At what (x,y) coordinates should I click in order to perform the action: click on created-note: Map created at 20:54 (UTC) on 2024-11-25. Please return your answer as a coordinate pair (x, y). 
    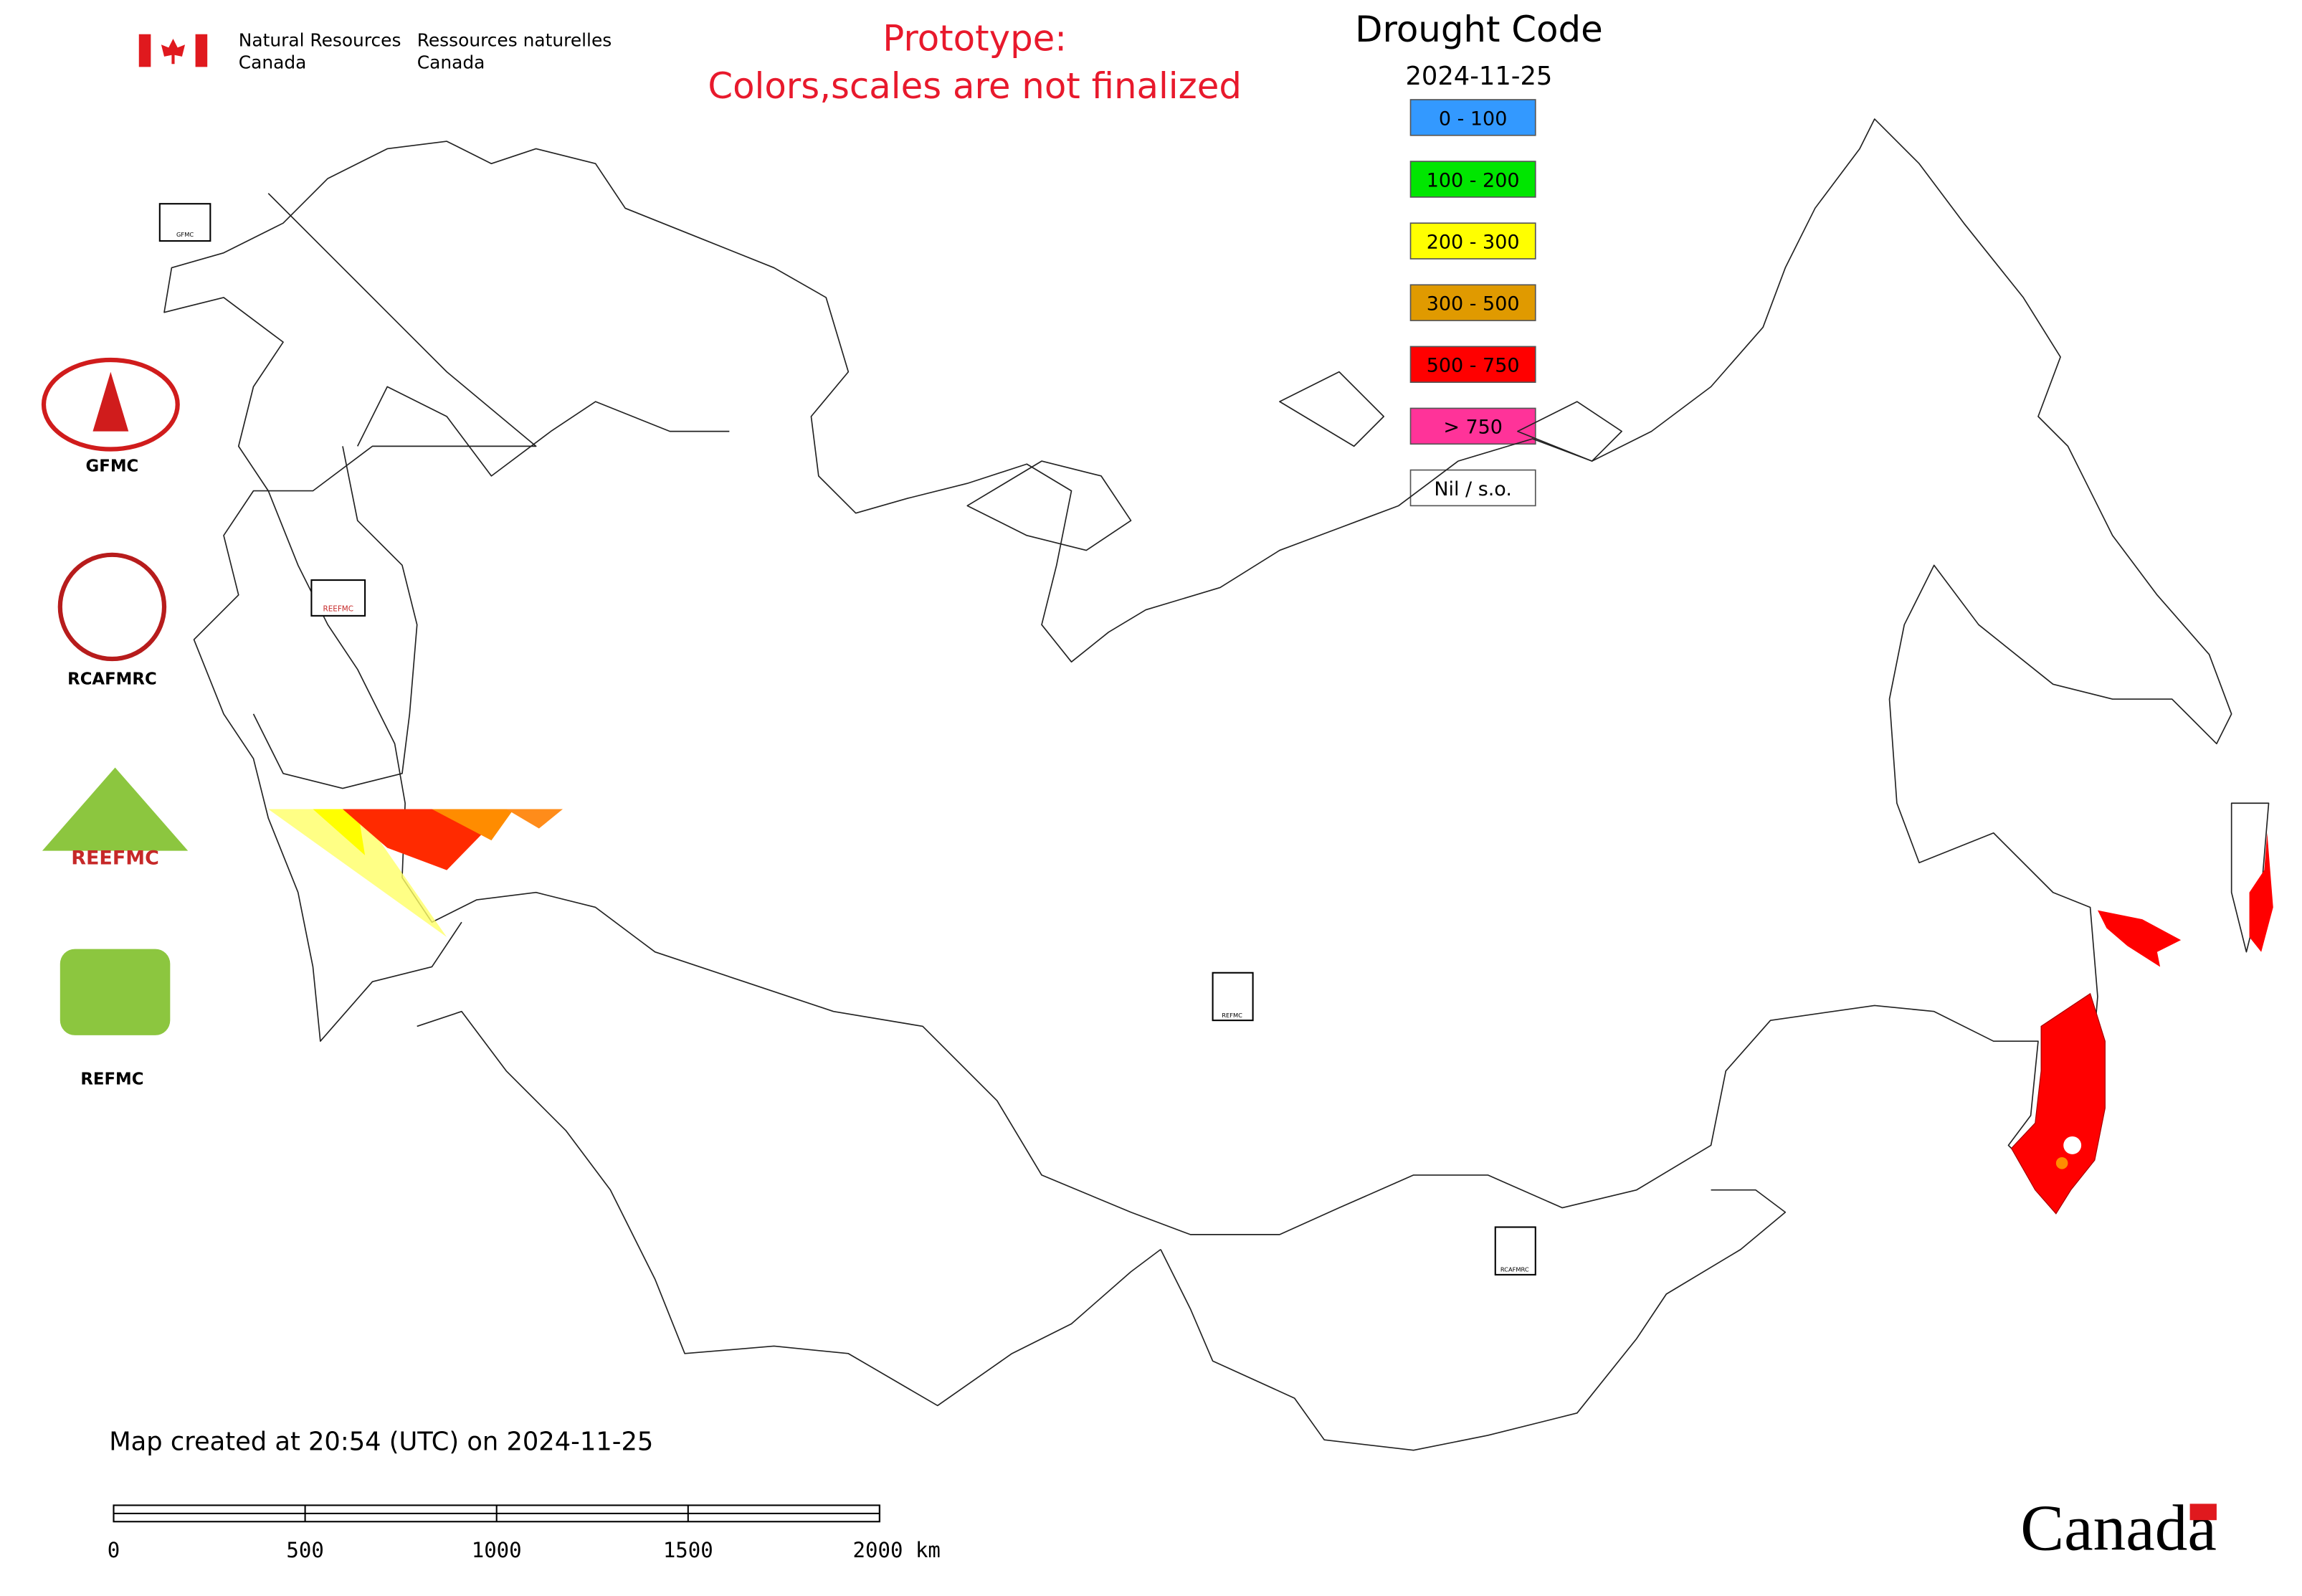
    Looking at the image, I should click on (381, 1442).